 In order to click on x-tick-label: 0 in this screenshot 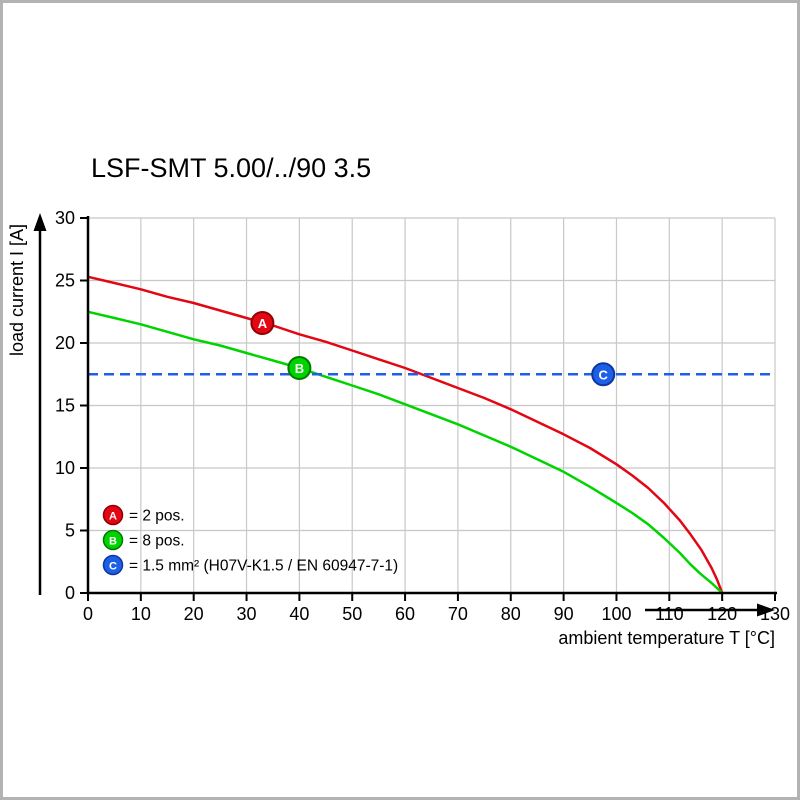, I will do `click(88, 614)`.